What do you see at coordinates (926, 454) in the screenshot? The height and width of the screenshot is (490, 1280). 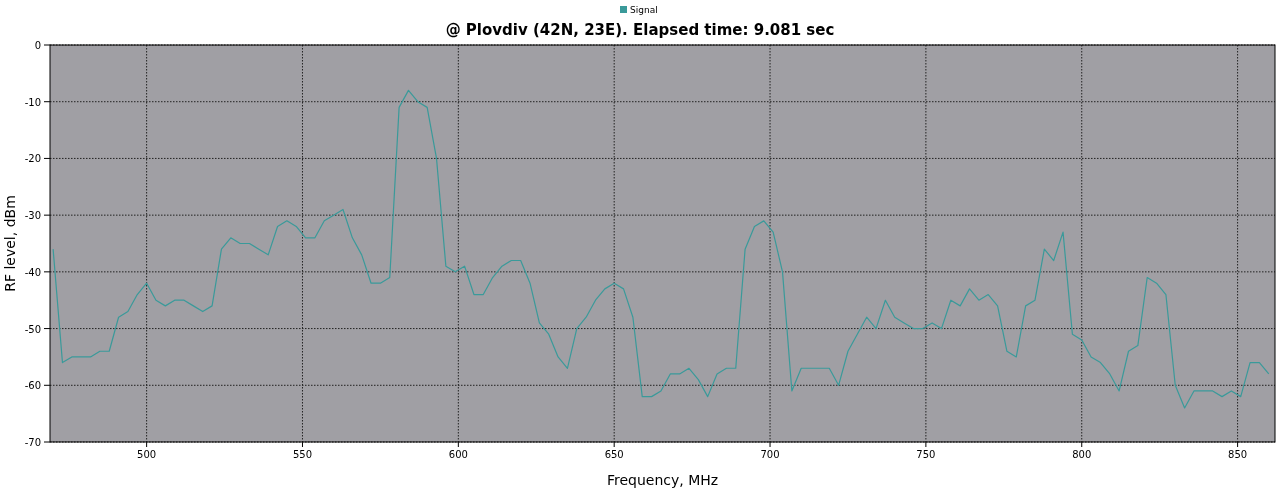 I see `x-tick-label: 750` at bounding box center [926, 454].